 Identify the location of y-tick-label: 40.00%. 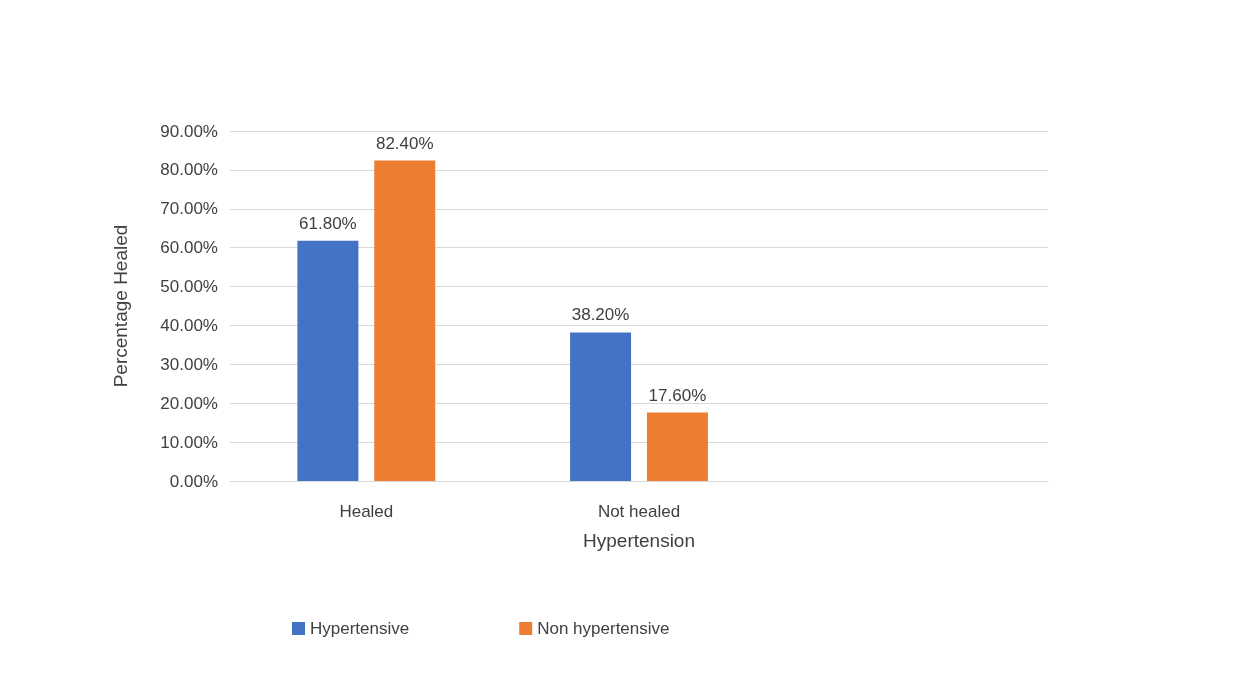
(189, 325).